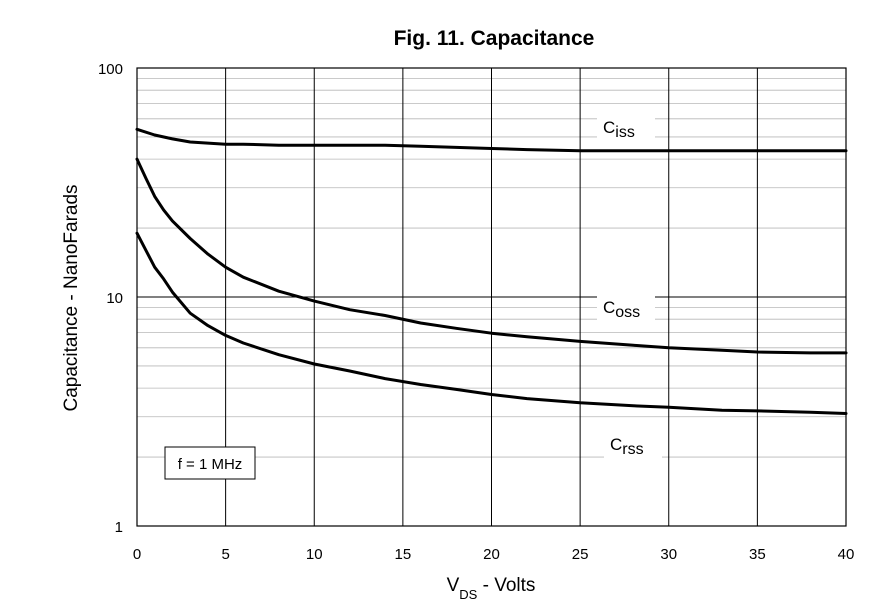  I want to click on x-tick-label: 40, so click(846, 554).